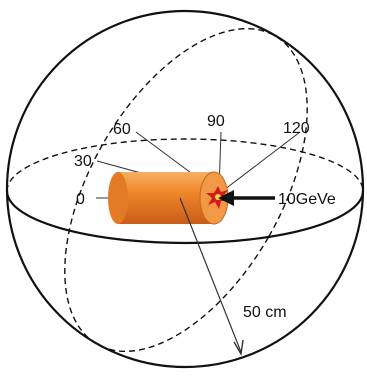 The image size is (367, 379). Describe the element at coordinates (122, 129) in the screenshot. I see `angle-label-60: 60` at that location.